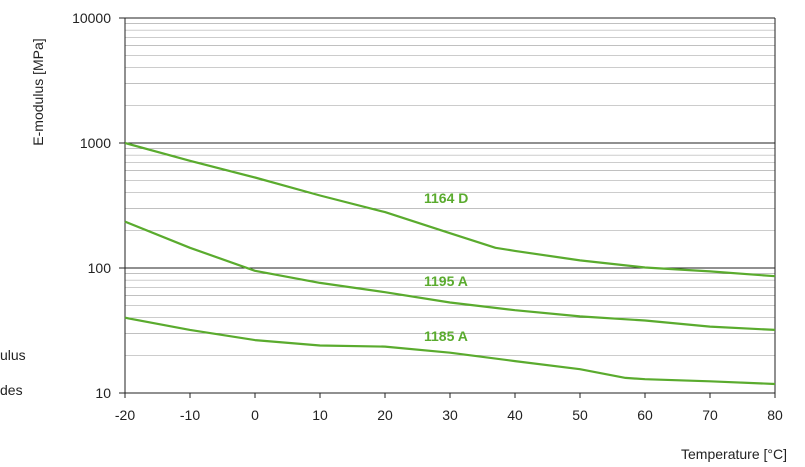  Describe the element at coordinates (11, 390) in the screenshot. I see `cropped-text-fragment: des` at that location.